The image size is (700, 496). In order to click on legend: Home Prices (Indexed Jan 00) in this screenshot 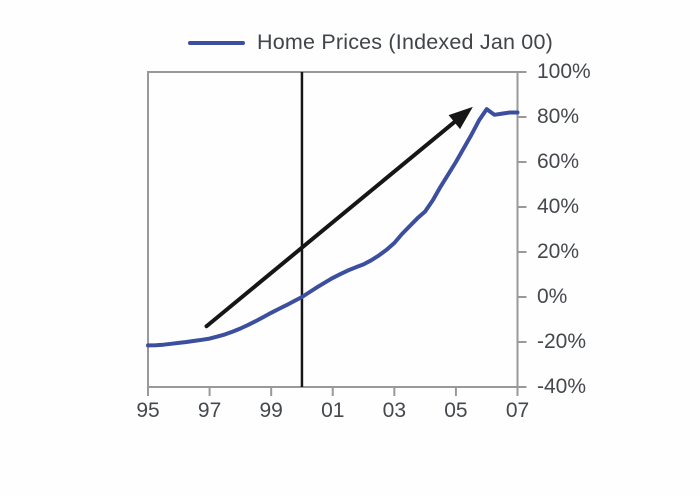, I will do `click(370, 42)`.